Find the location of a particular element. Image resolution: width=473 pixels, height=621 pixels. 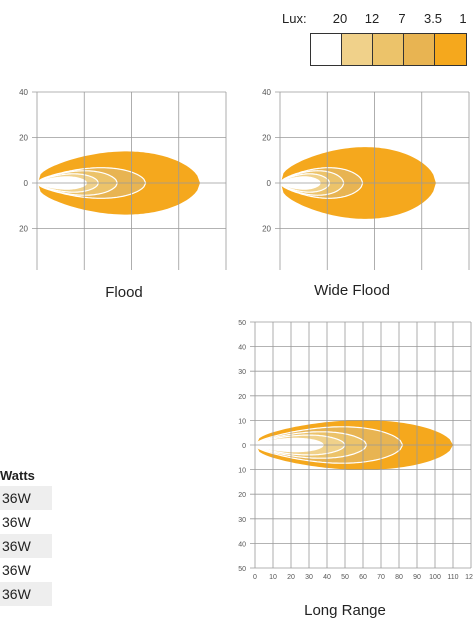

wide-flood-caption: Wide Flood is located at coordinates (352, 290).